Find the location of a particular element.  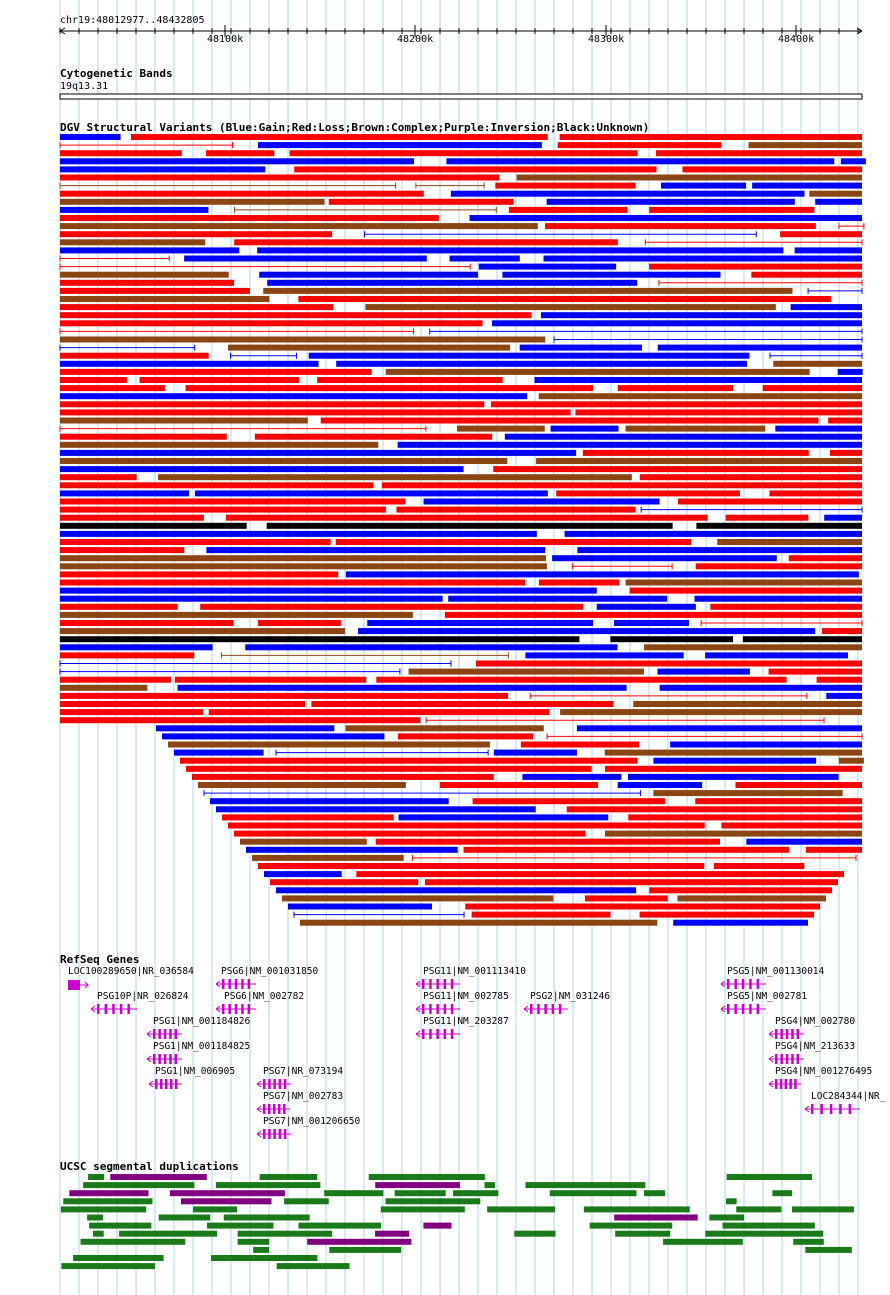

gene-label: PSG6|NM_002782 is located at coordinates (264, 996).